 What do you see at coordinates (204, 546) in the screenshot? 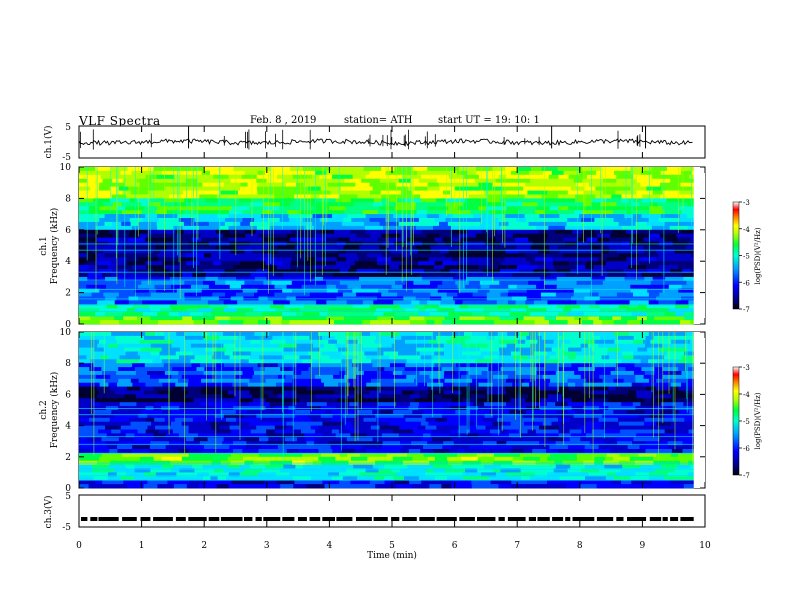
I see `time-tick-label: 2` at bounding box center [204, 546].